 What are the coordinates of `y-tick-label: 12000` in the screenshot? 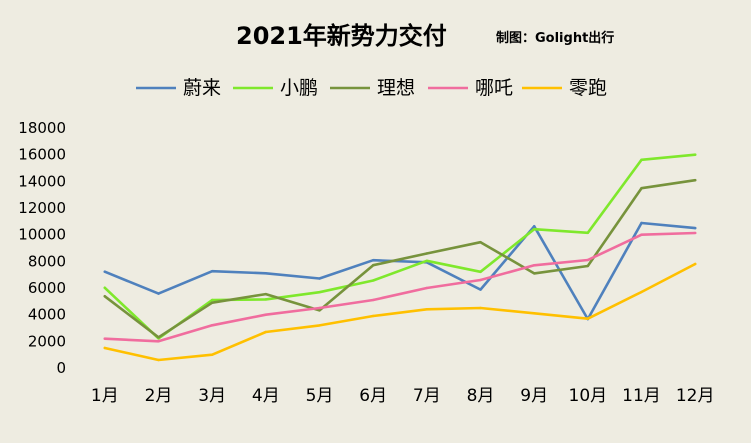 It's located at (42, 208).